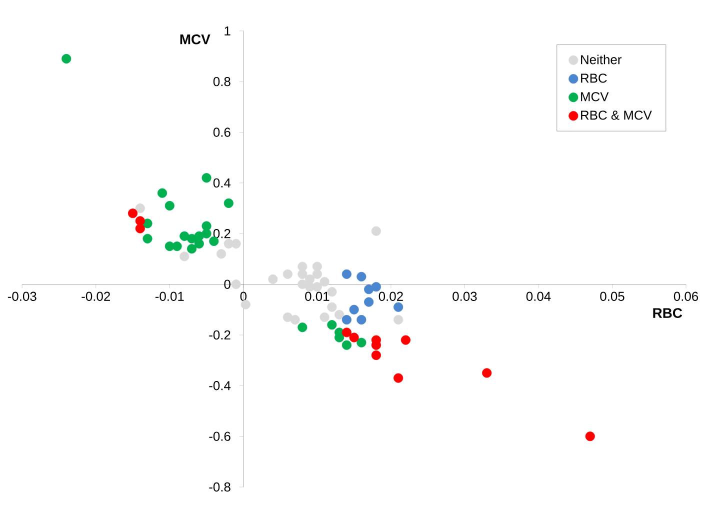 This screenshot has height=529, width=705. What do you see at coordinates (595, 97) in the screenshot?
I see `legend-label: MCV` at bounding box center [595, 97].